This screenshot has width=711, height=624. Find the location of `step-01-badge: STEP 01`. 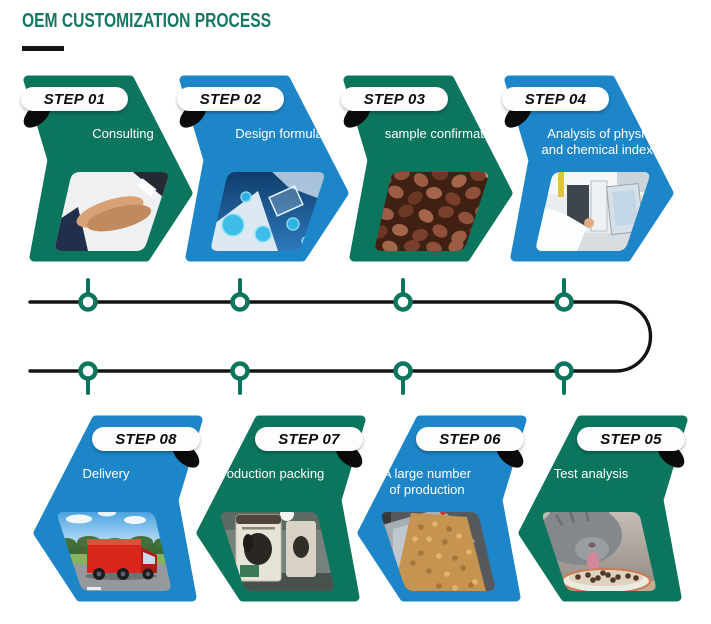

step-01-badge: STEP 01 is located at coordinates (74, 99).